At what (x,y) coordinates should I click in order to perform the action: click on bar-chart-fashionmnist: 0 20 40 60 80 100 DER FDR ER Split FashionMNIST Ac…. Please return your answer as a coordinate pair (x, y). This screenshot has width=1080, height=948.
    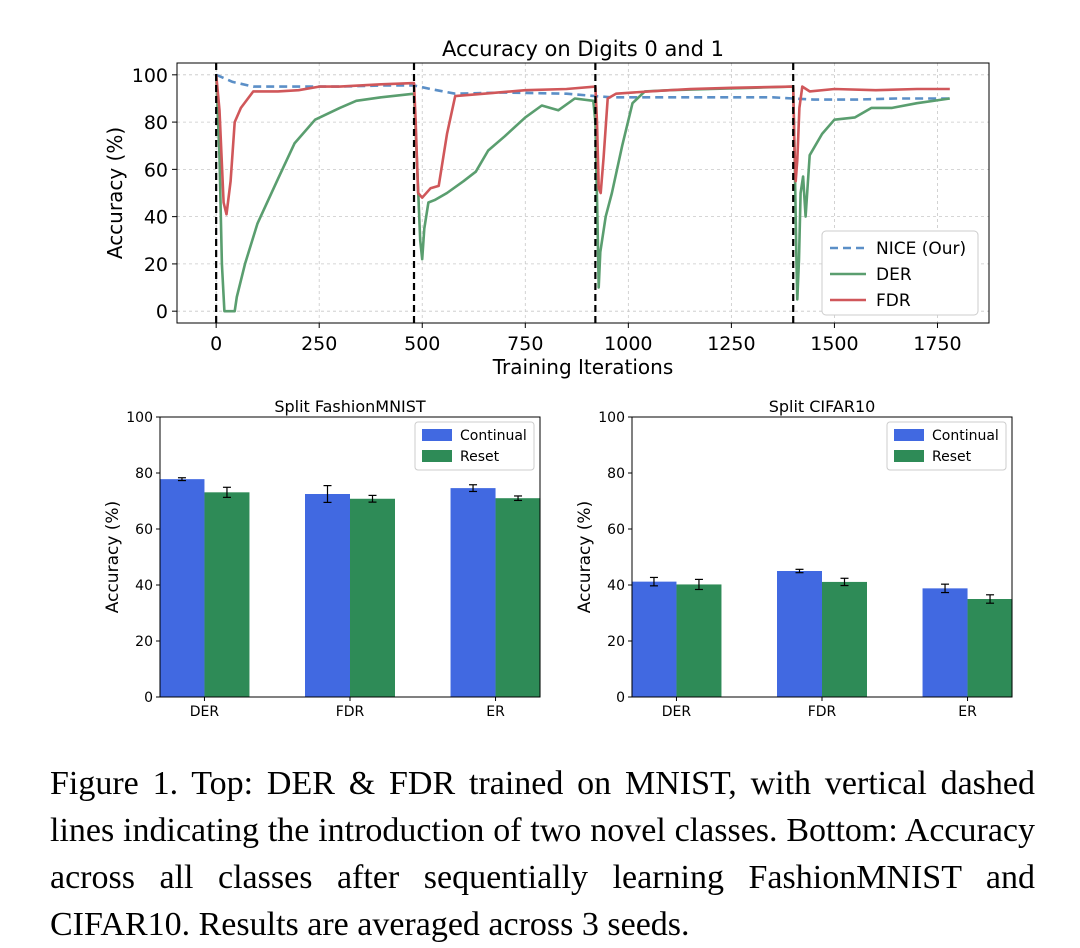
    Looking at the image, I should click on (322, 558).